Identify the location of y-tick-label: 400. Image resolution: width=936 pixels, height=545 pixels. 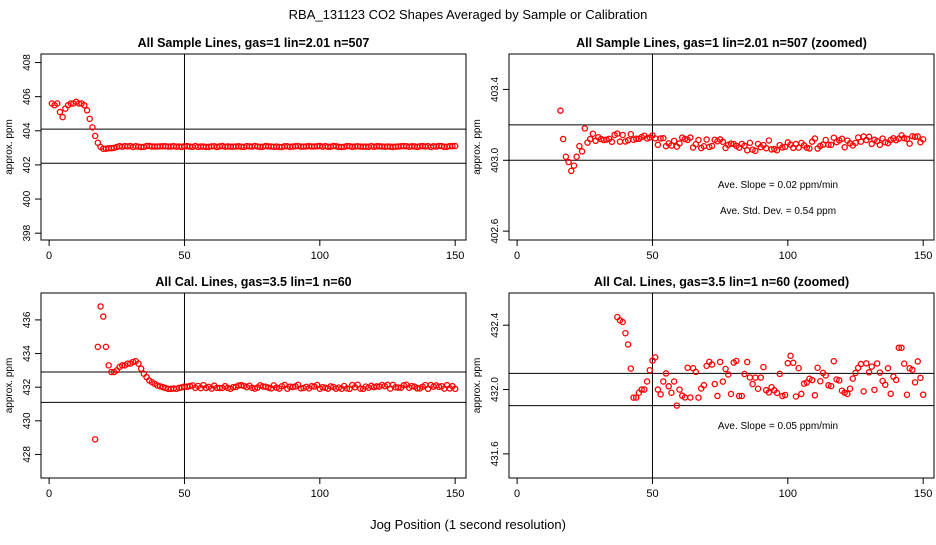
(27, 198).